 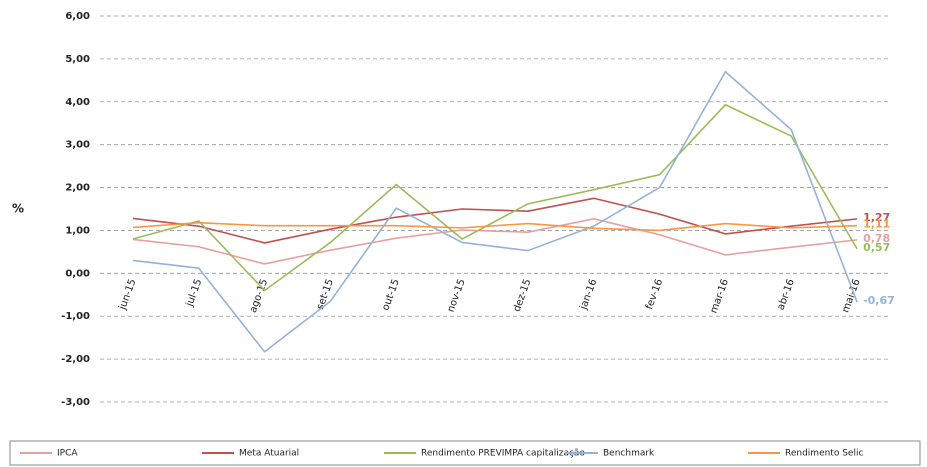 I want to click on legend-box, so click(x=465, y=453).